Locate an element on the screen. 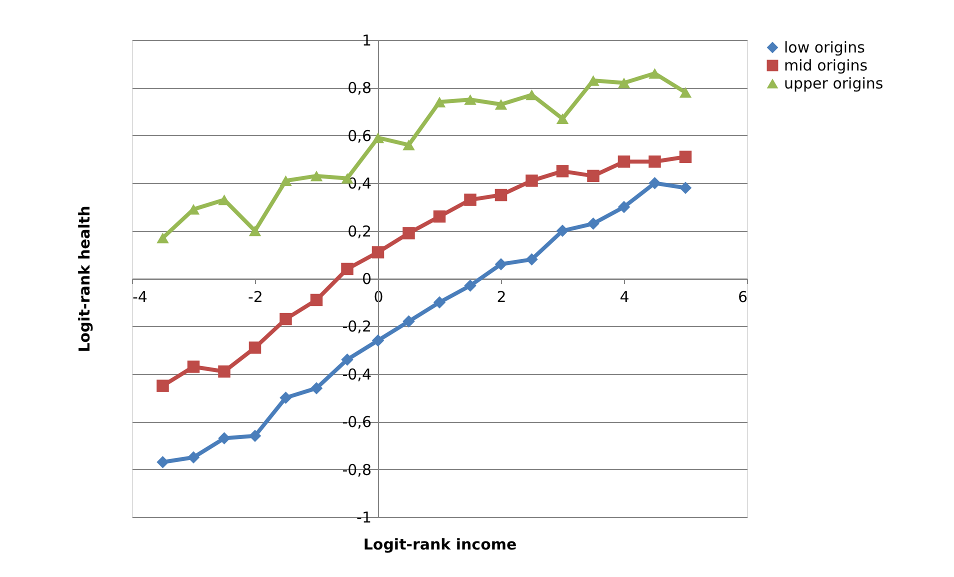 This screenshot has width=954, height=577. y-tick-label: 0 is located at coordinates (367, 279).